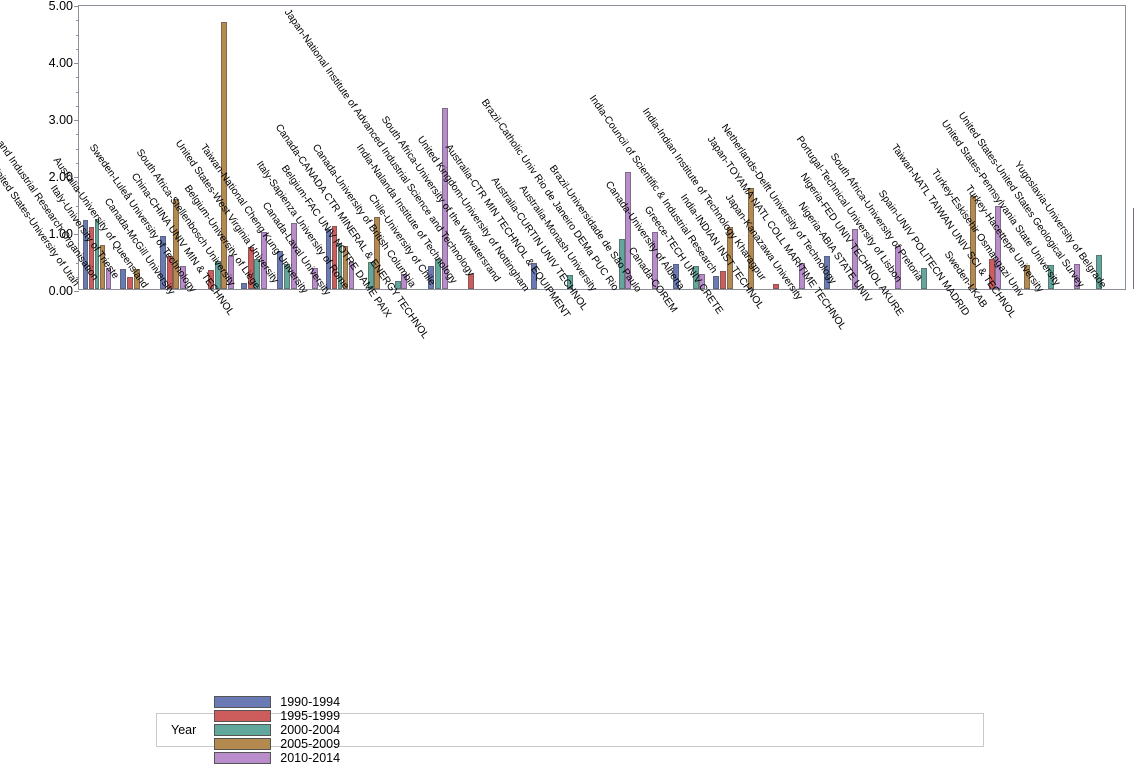 The height and width of the screenshot is (765, 1134). What do you see at coordinates (277, 702) in the screenshot?
I see `legend-item: 1990-1994` at bounding box center [277, 702].